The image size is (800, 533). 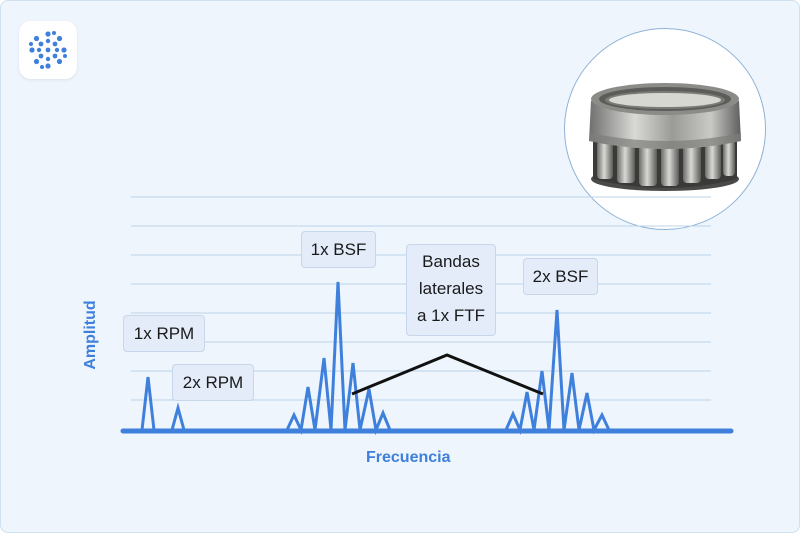 I want to click on dotted-circle-logo-icon, so click(x=48, y=50).